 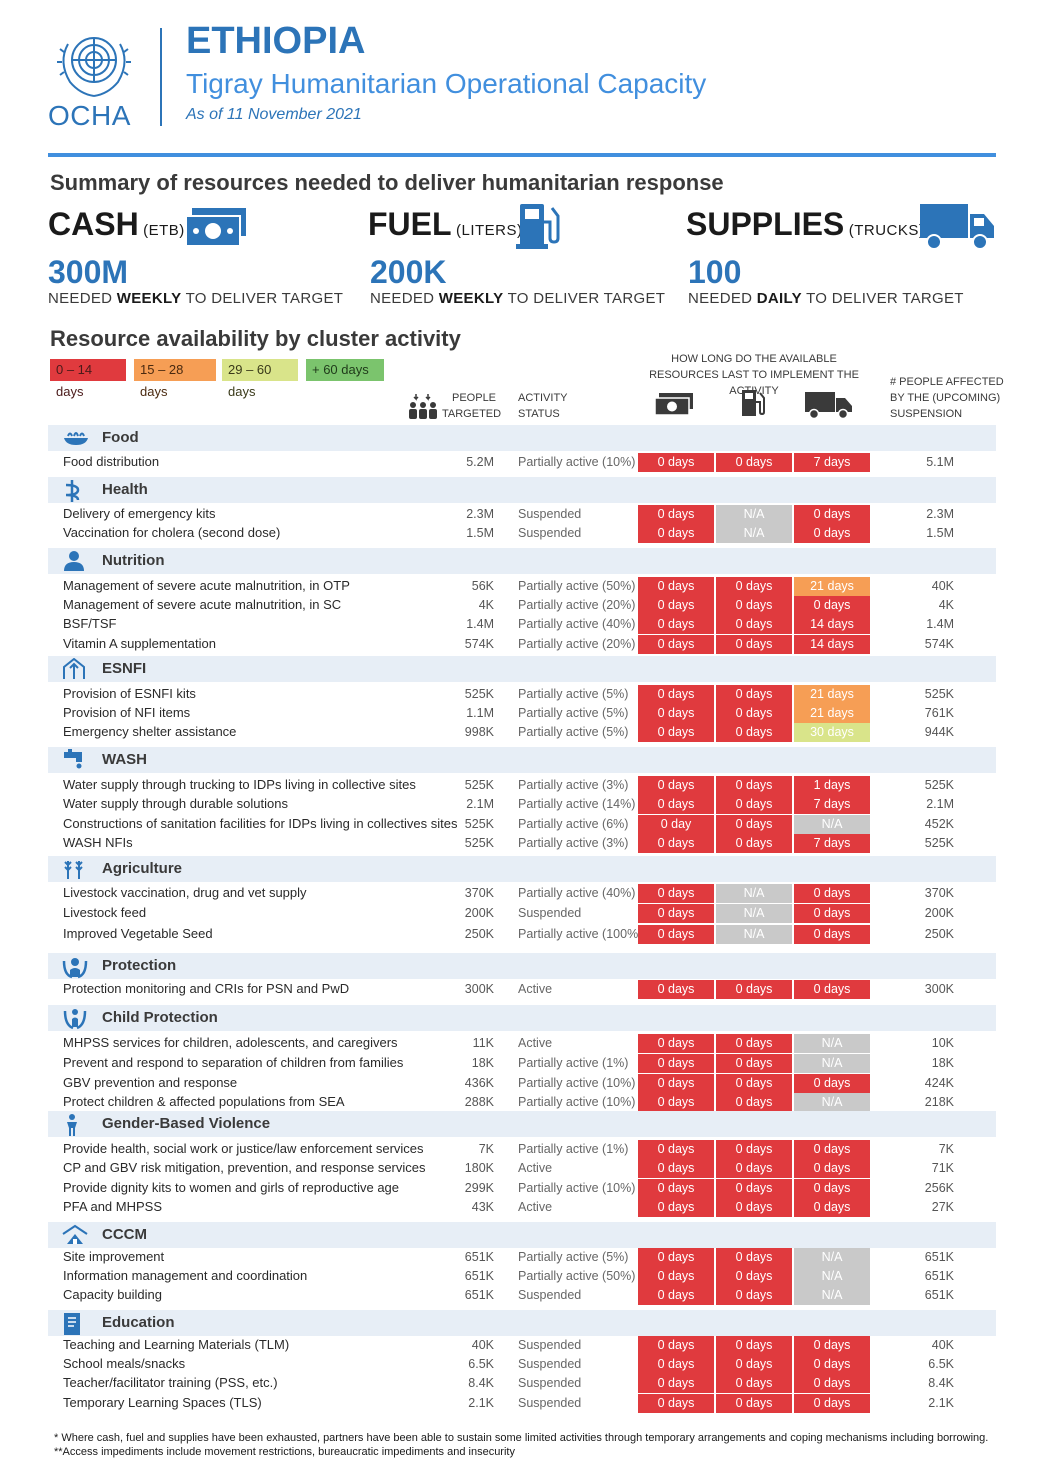 What do you see at coordinates (479, 824) in the screenshot?
I see `people-targeted: 525K` at bounding box center [479, 824].